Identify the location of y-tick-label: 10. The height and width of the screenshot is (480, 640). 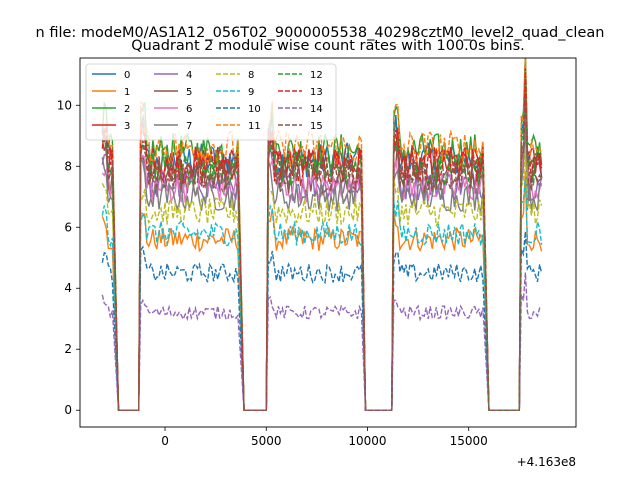
(64, 105).